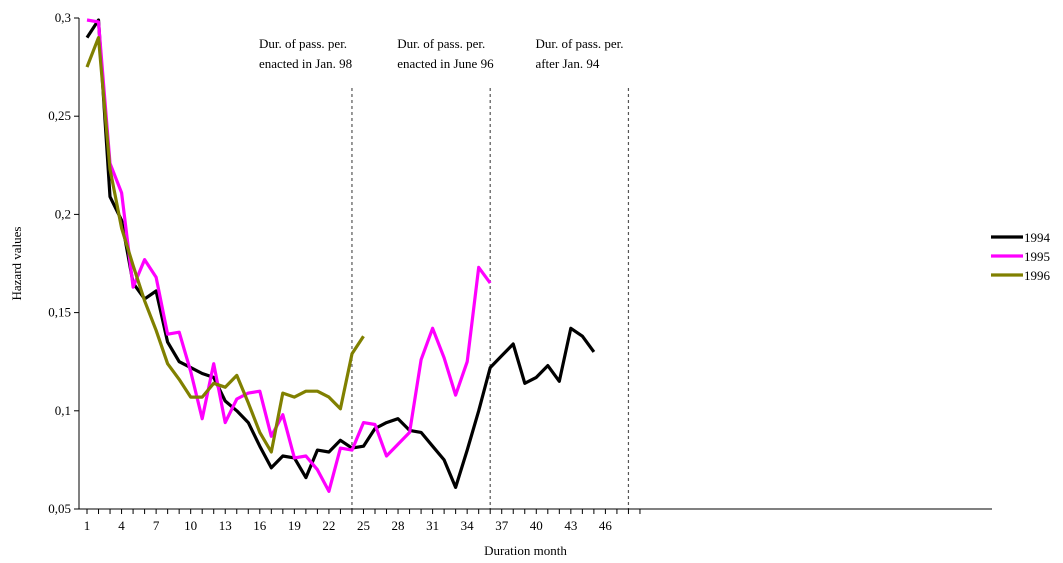  What do you see at coordinates (121, 525) in the screenshot?
I see `x-tick-label: 4` at bounding box center [121, 525].